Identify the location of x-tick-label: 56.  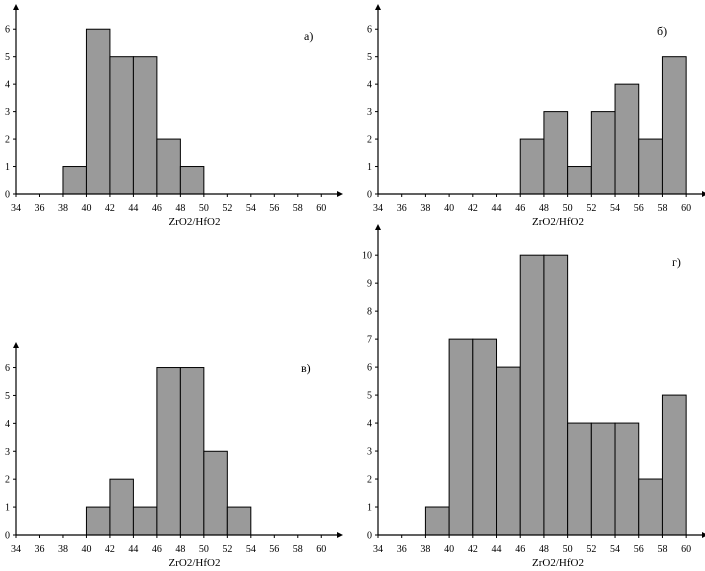
(639, 208).